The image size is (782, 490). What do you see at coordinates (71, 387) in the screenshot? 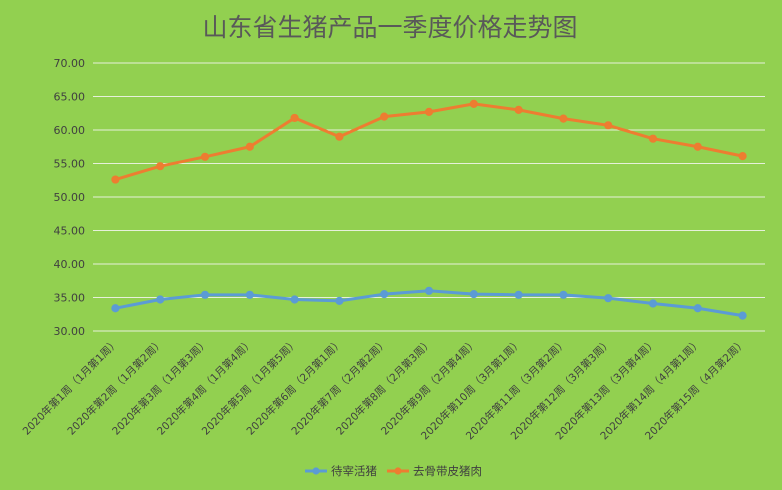
I see `x-tick-label: 2020年第1周（1月第1周）` at bounding box center [71, 387].